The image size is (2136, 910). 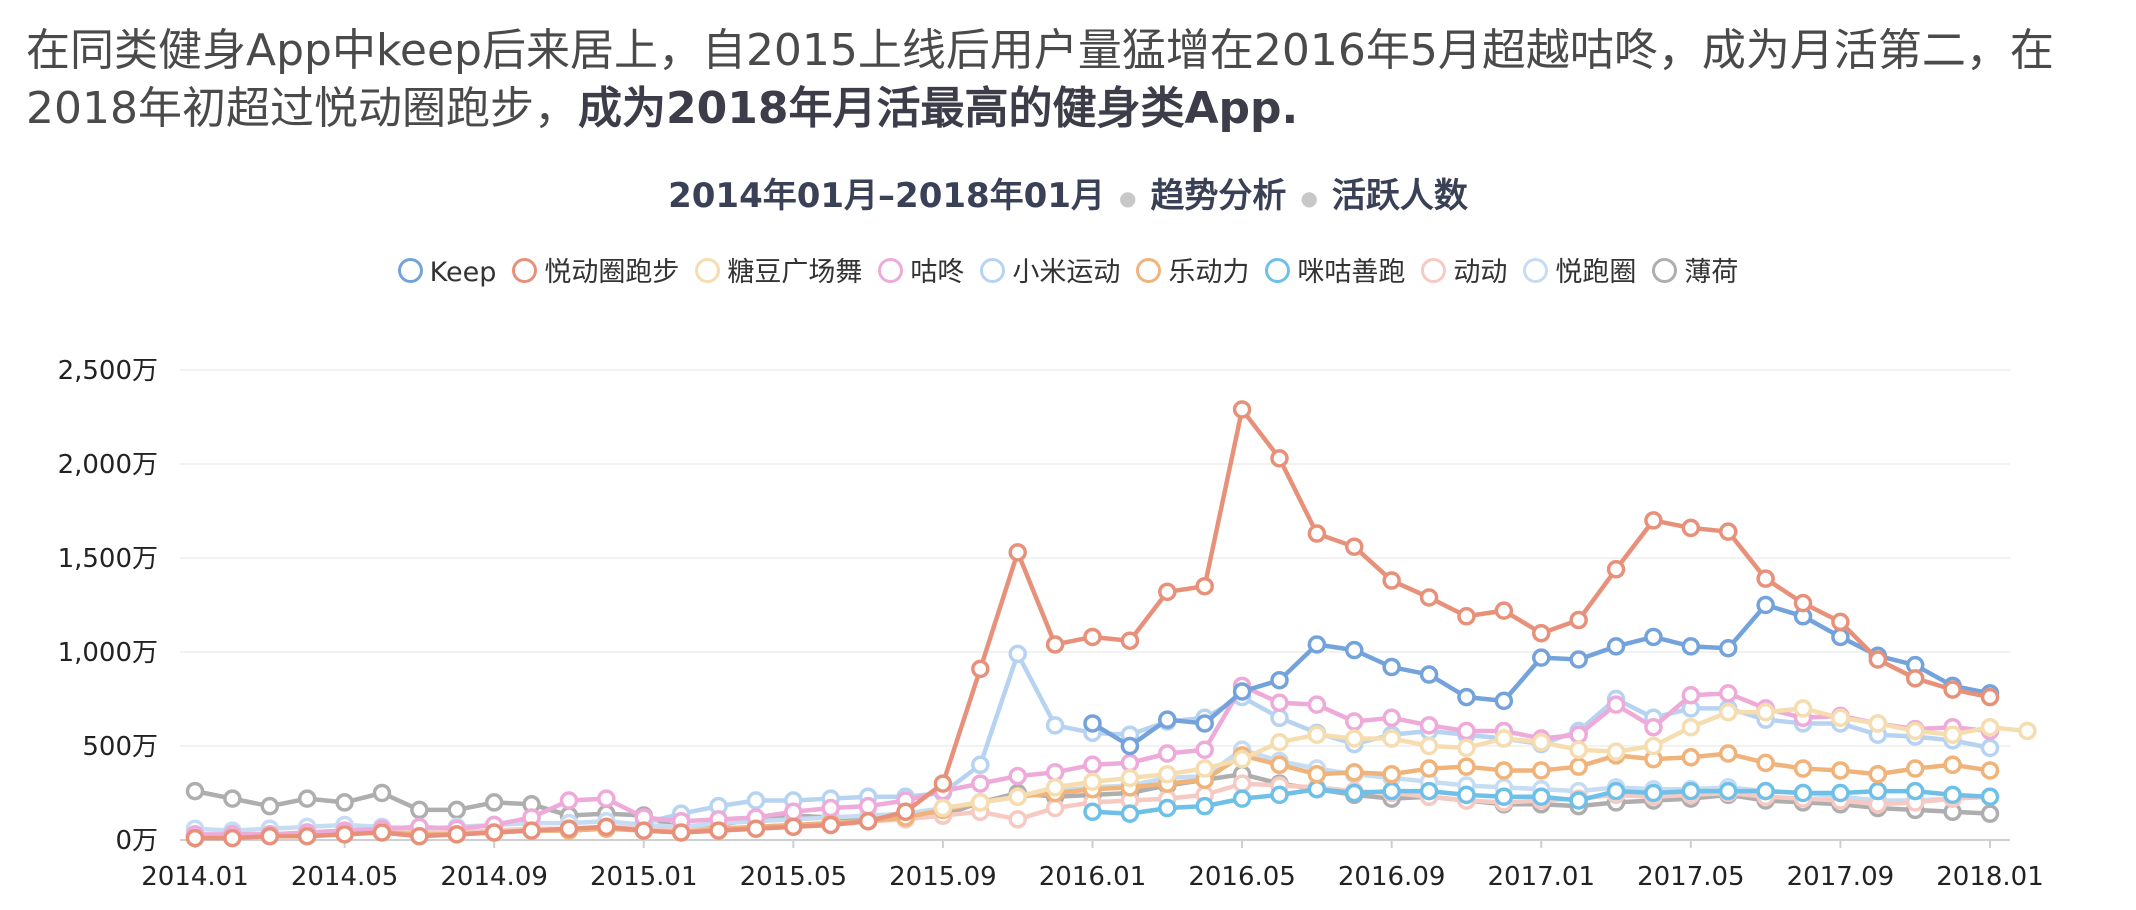 I want to click on legend-item: 悦跑圈, so click(x=1579, y=269).